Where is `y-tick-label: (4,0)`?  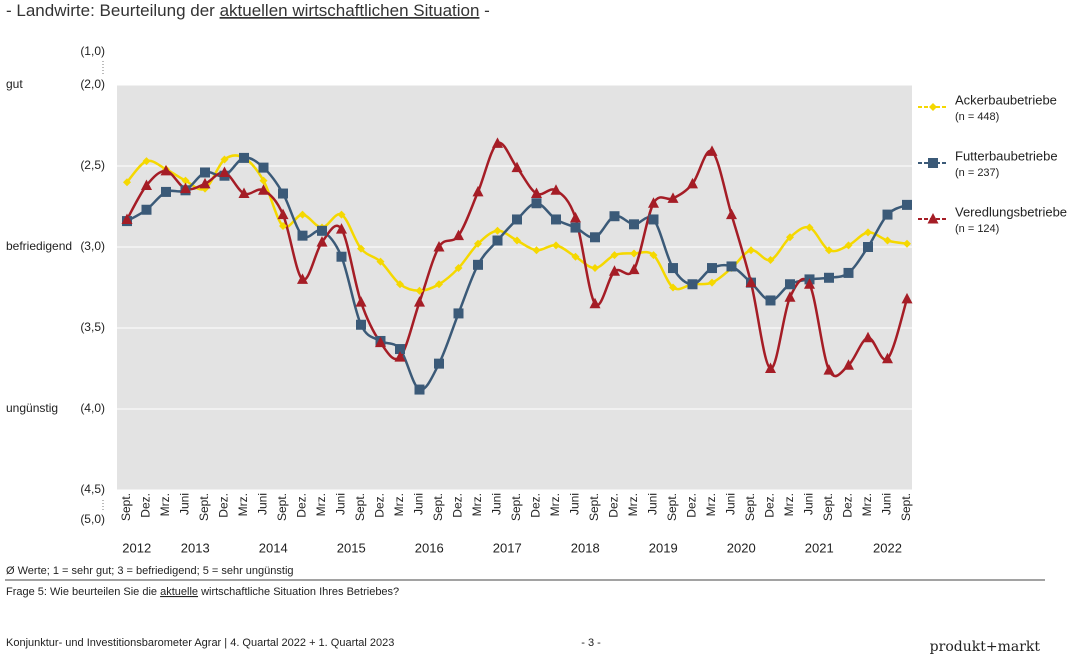 y-tick-label: (4,0) is located at coordinates (92, 408).